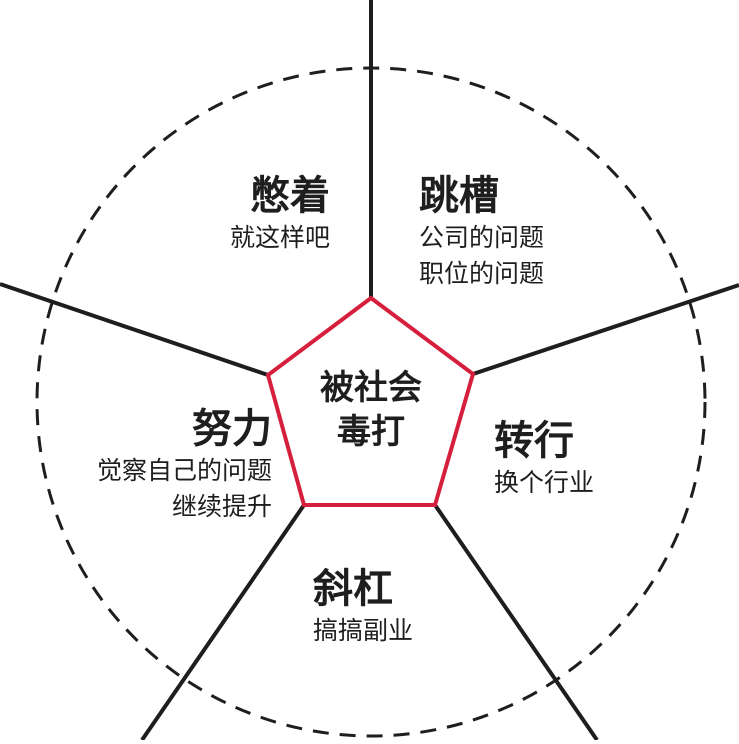  I want to click on segment-left-line1: 觉察自己的问题, so click(184, 470).